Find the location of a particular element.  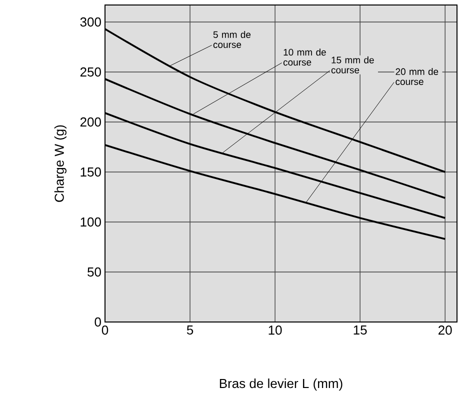

y-tick-label: 100 is located at coordinates (90, 222).